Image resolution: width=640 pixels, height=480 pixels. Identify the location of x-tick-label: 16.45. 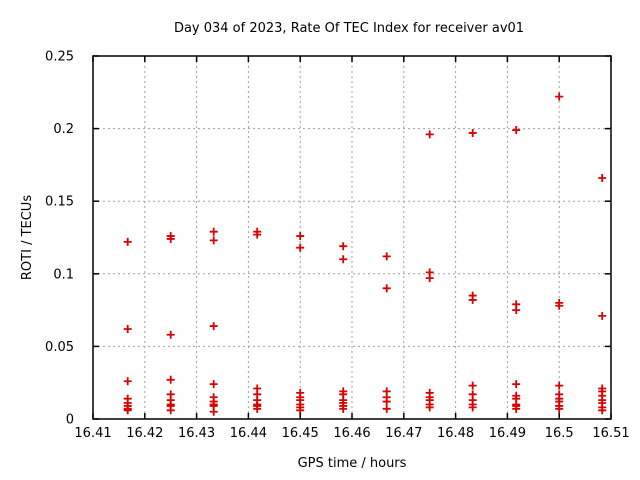
(300, 433).